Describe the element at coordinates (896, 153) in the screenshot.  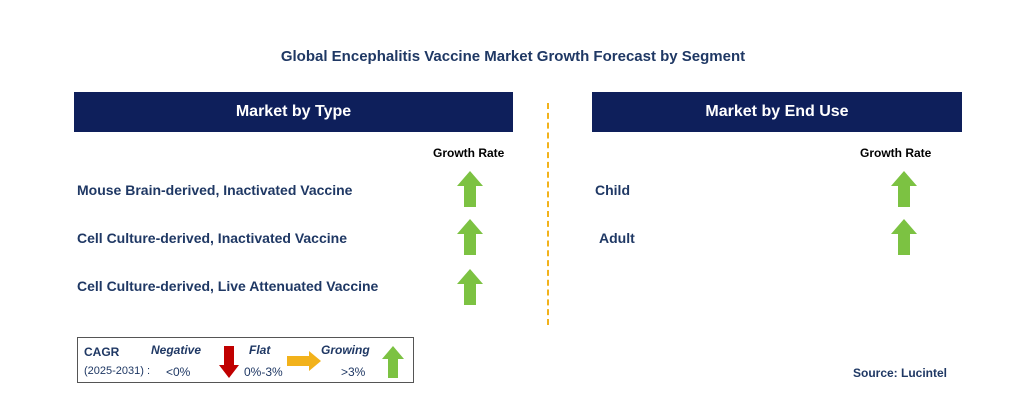
I see `growth-rate-label-end-use: Growth Rate` at that location.